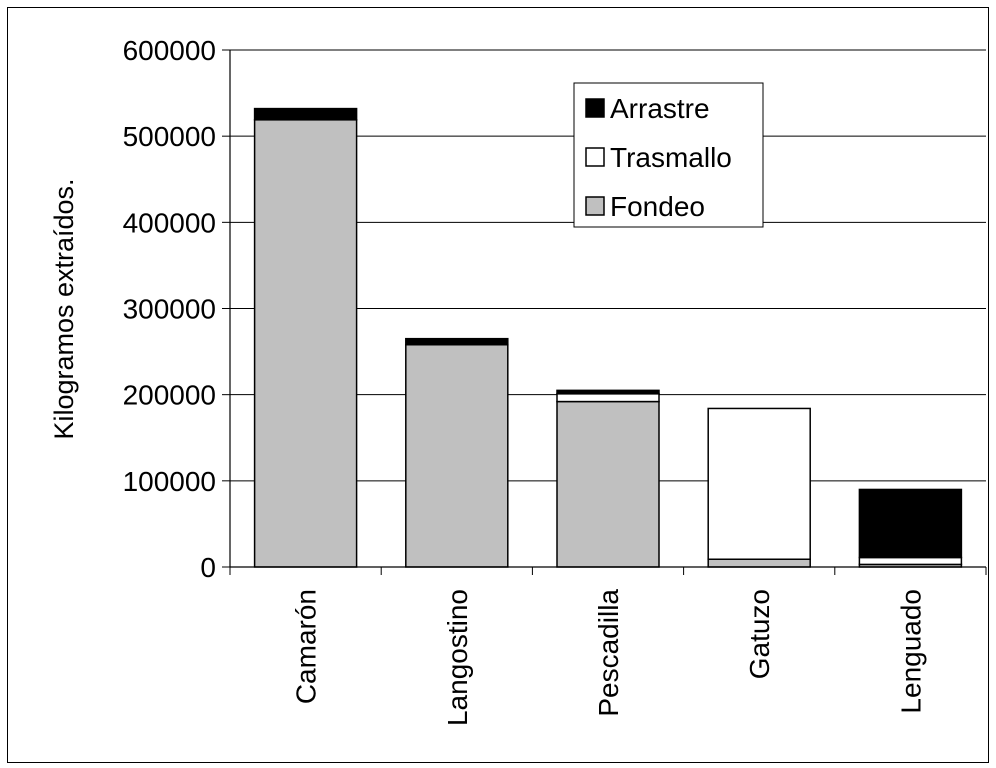 This screenshot has width=996, height=768. Describe the element at coordinates (657, 206) in the screenshot. I see `legend-label: Fondeo` at that location.